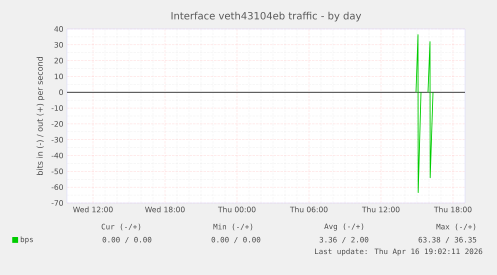 This screenshot has height=275, width=497. What do you see at coordinates (40, 116) in the screenshot?
I see `y-axis-title: bits in (-) / out (+) per second` at bounding box center [40, 116].